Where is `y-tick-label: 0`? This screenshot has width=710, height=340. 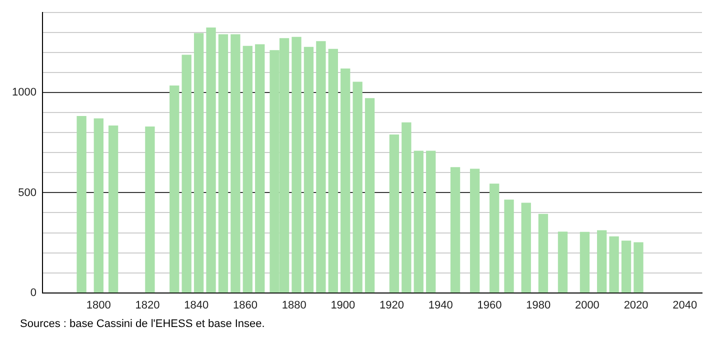 y-tick-label: 0 is located at coordinates (33, 292).